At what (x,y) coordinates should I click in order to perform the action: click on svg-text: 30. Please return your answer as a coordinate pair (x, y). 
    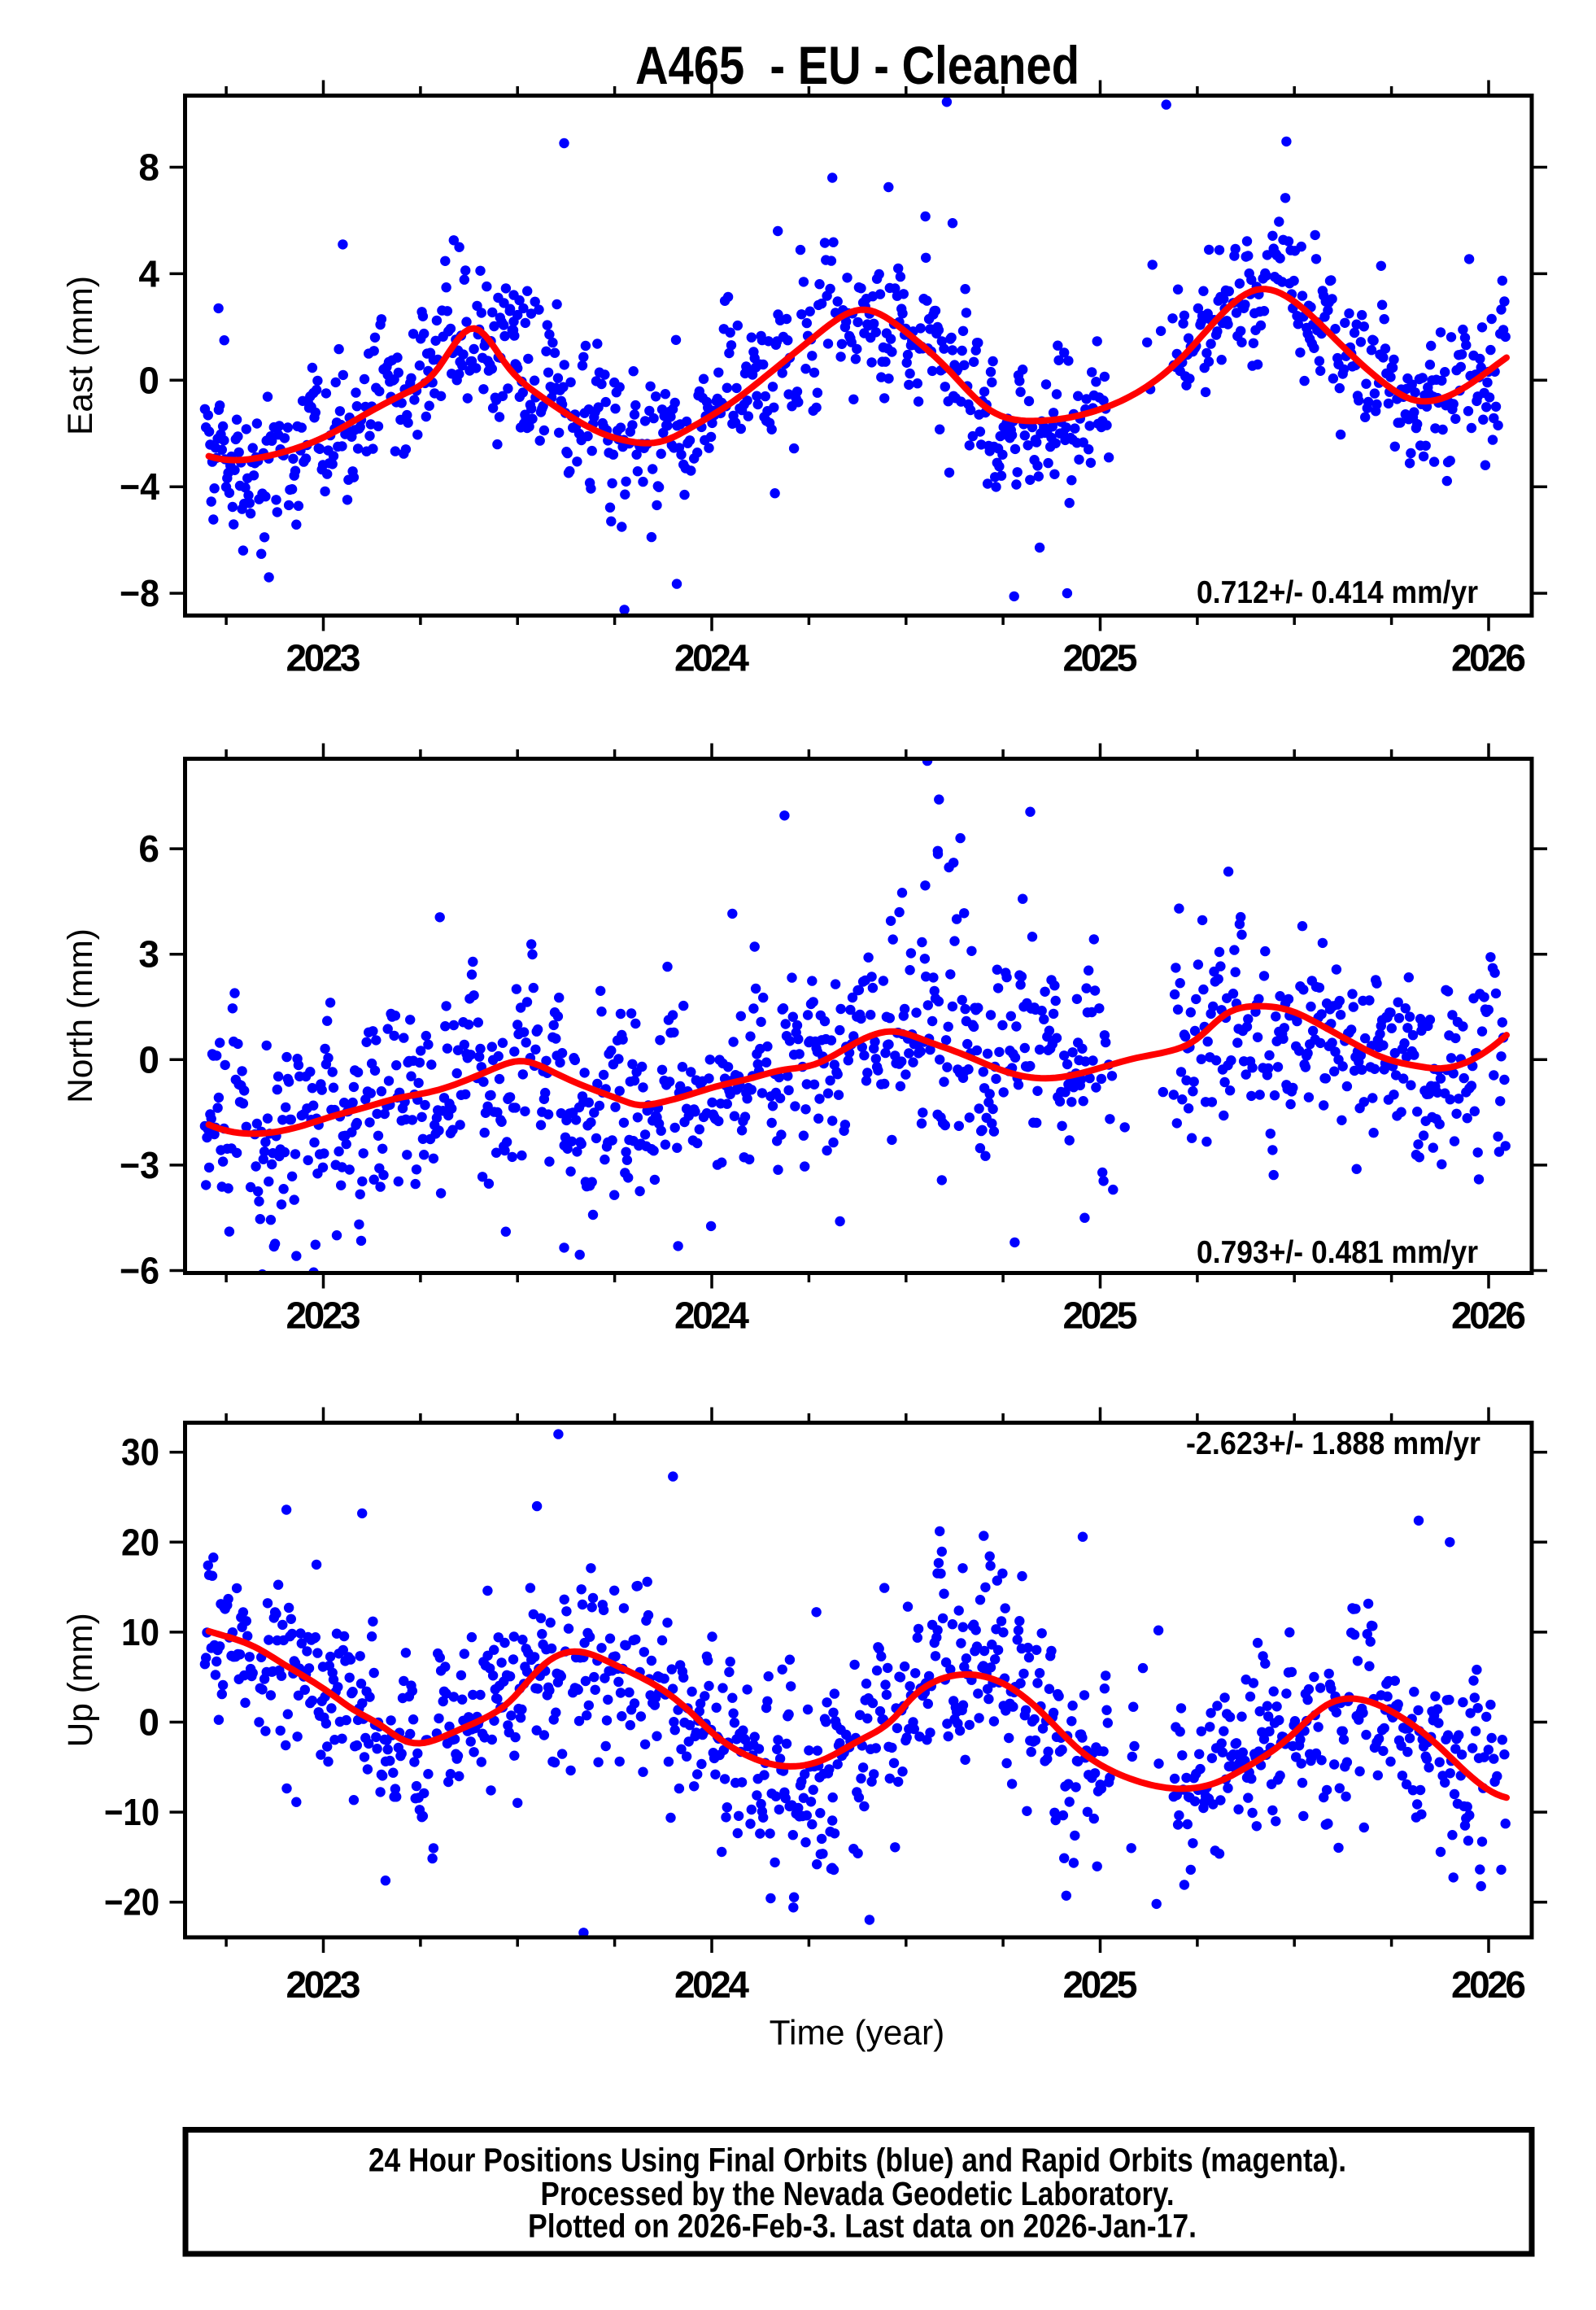
    Looking at the image, I should click on (140, 1452).